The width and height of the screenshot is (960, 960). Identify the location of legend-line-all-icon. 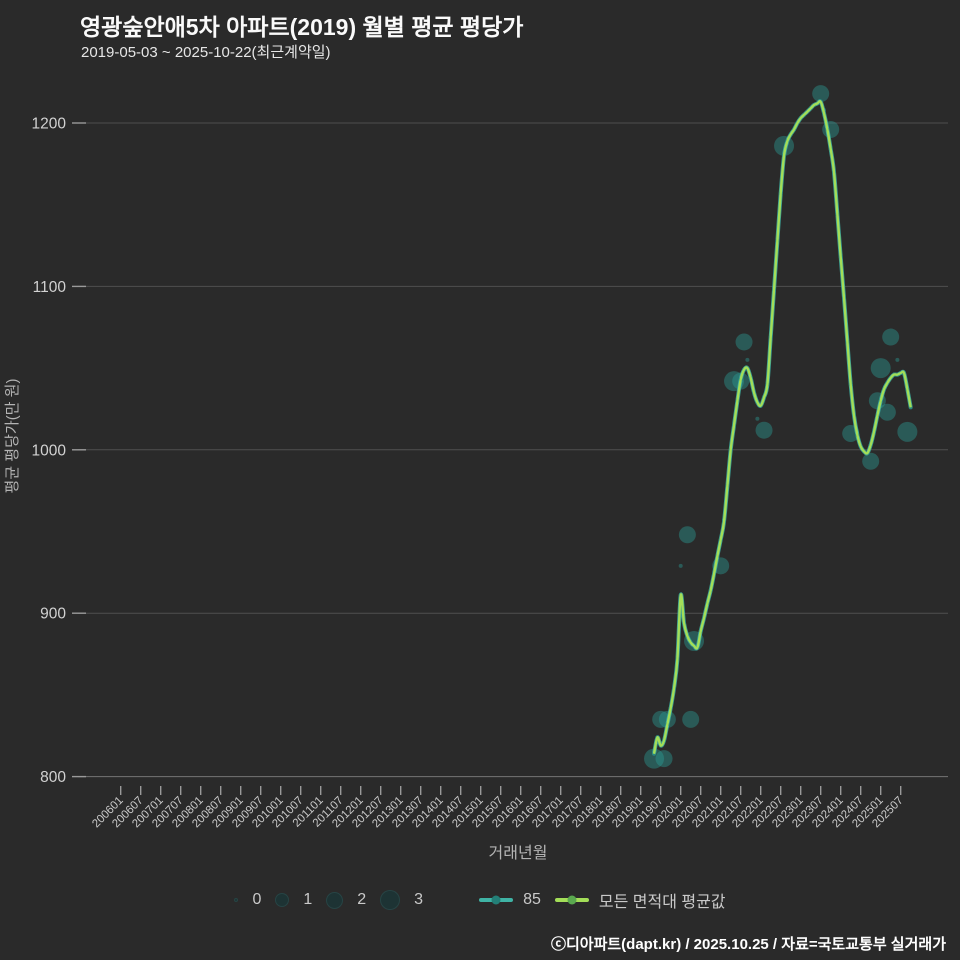
(571, 900).